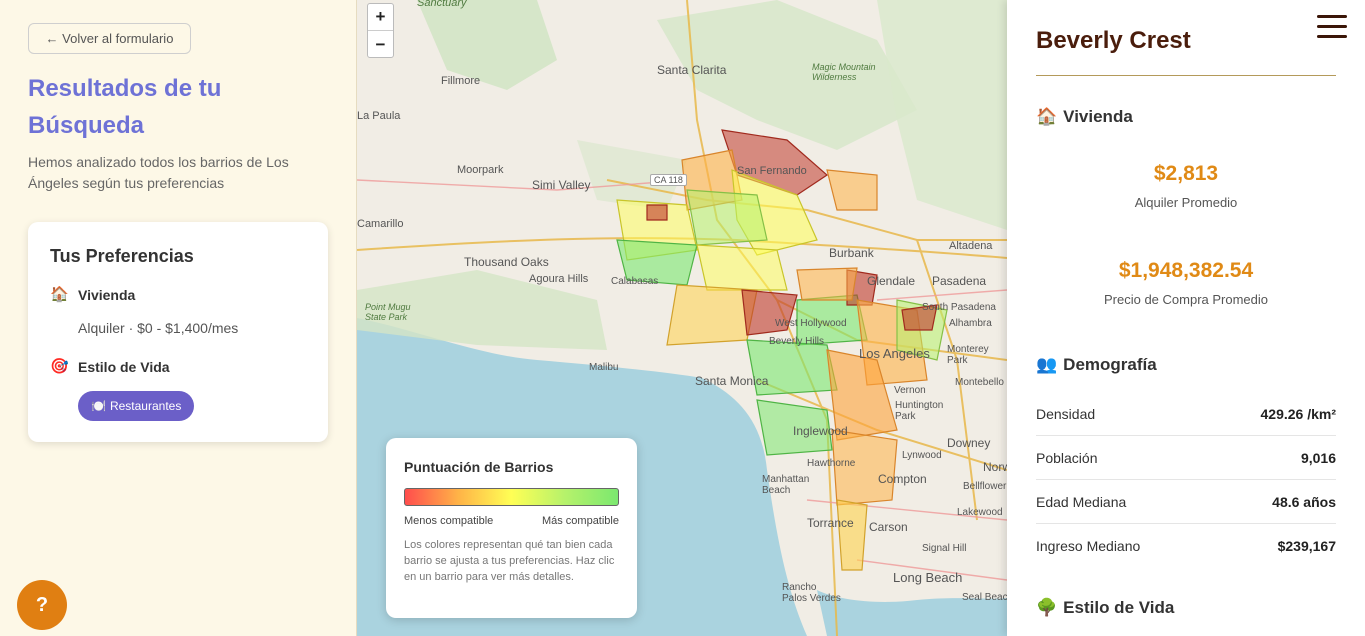  What do you see at coordinates (1186, 75) in the screenshot?
I see `divider` at bounding box center [1186, 75].